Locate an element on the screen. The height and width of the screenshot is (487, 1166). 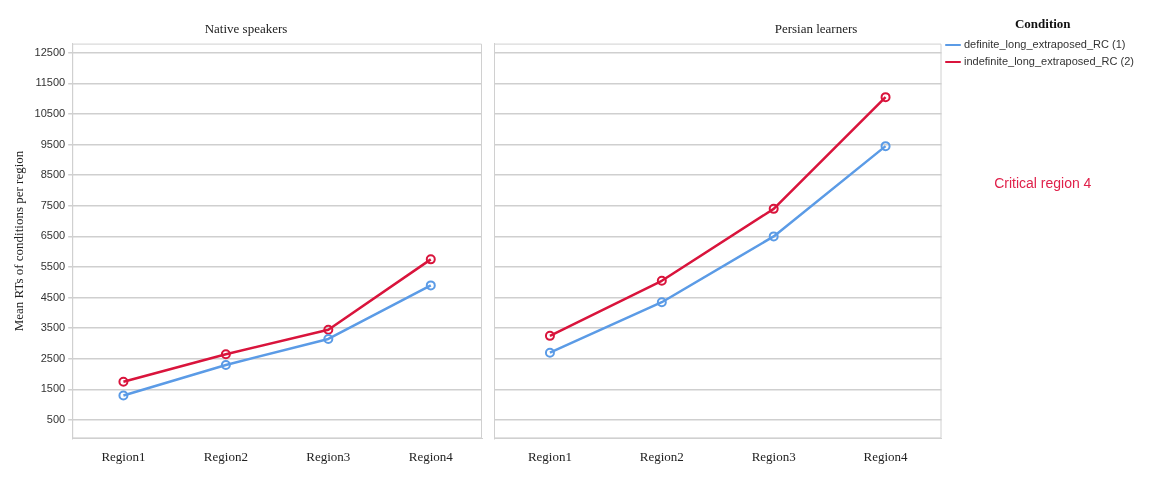
y-tick-label: 7500 is located at coordinates (53, 204).